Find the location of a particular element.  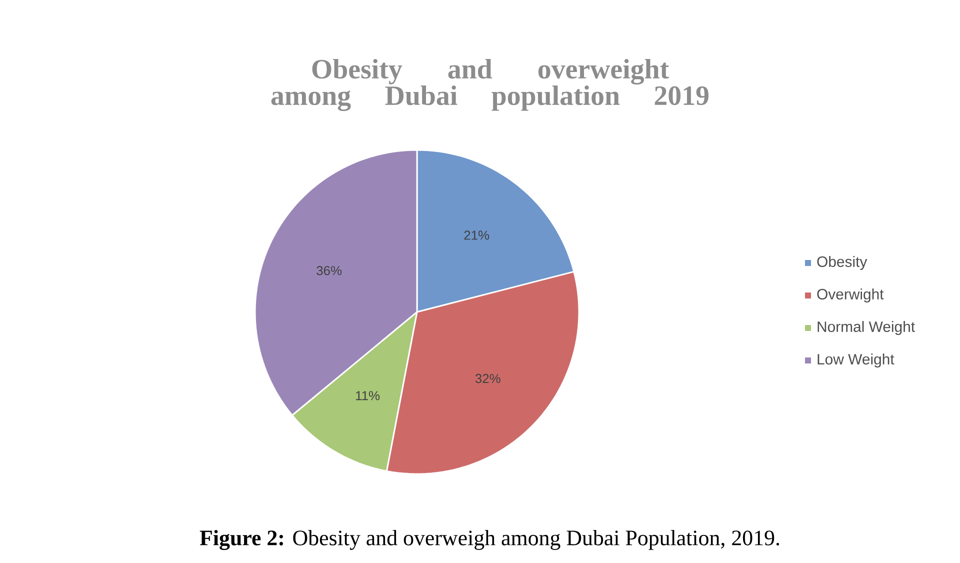

legend-label: Normal Weight is located at coordinates (866, 328).